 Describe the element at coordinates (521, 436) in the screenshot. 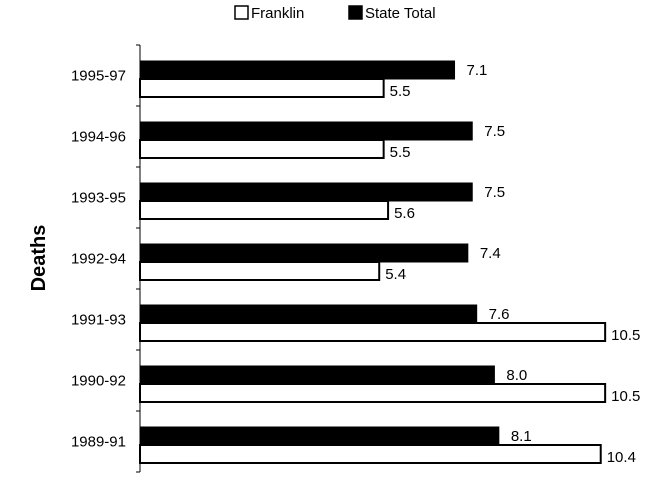

I see `data-label-state-total: 8.1` at that location.